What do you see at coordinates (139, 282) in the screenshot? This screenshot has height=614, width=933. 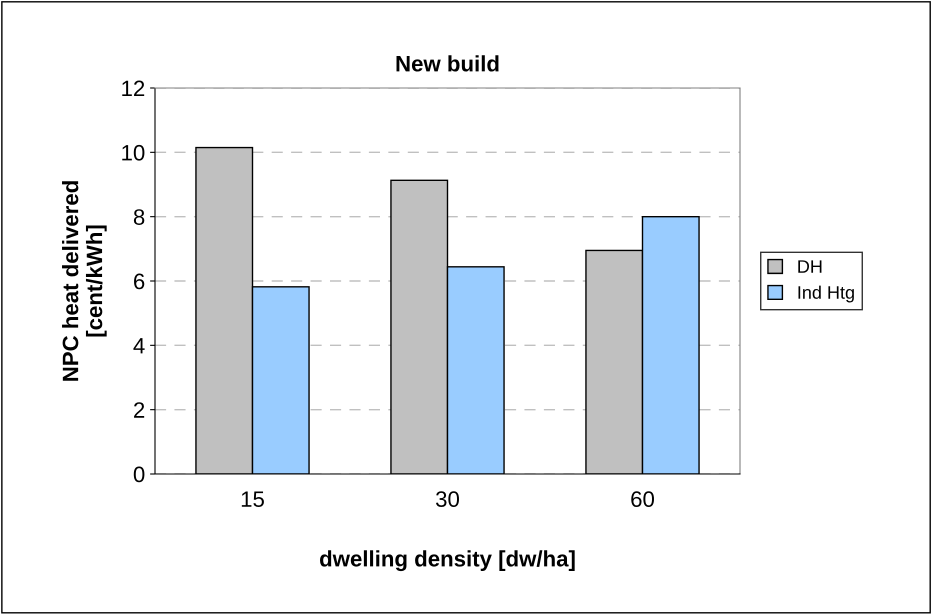 I see `y-tick-label: 6` at bounding box center [139, 282].